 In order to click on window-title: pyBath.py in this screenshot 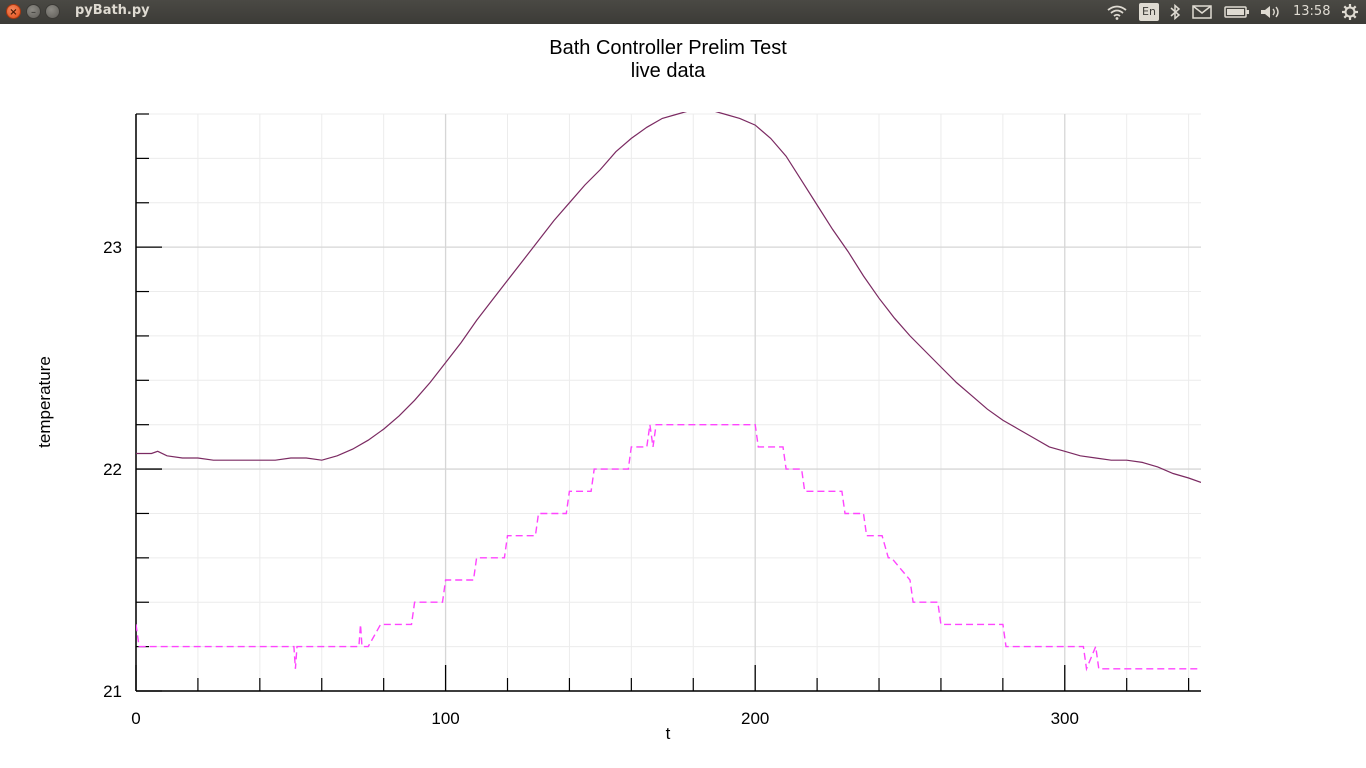, I will do `click(112, 10)`.